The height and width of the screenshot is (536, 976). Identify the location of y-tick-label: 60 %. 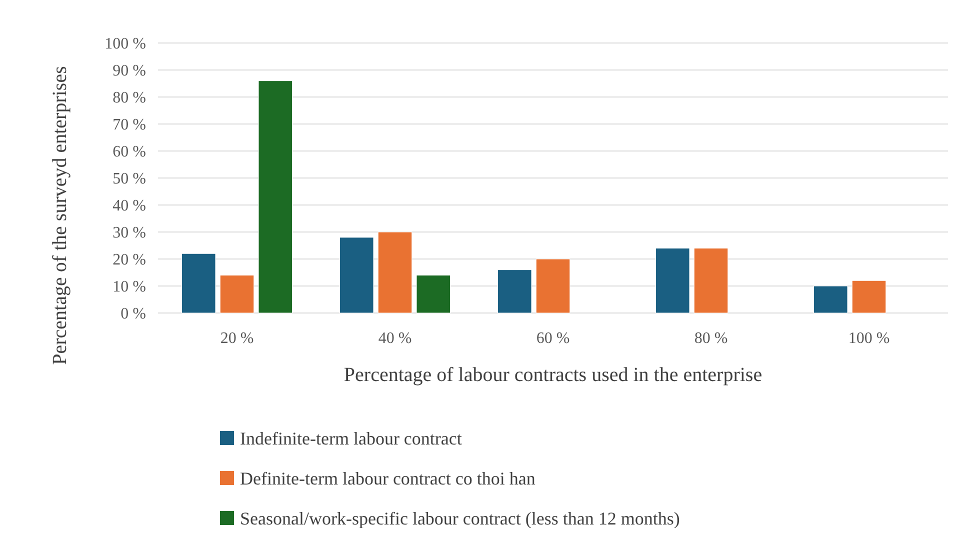
(129, 152).